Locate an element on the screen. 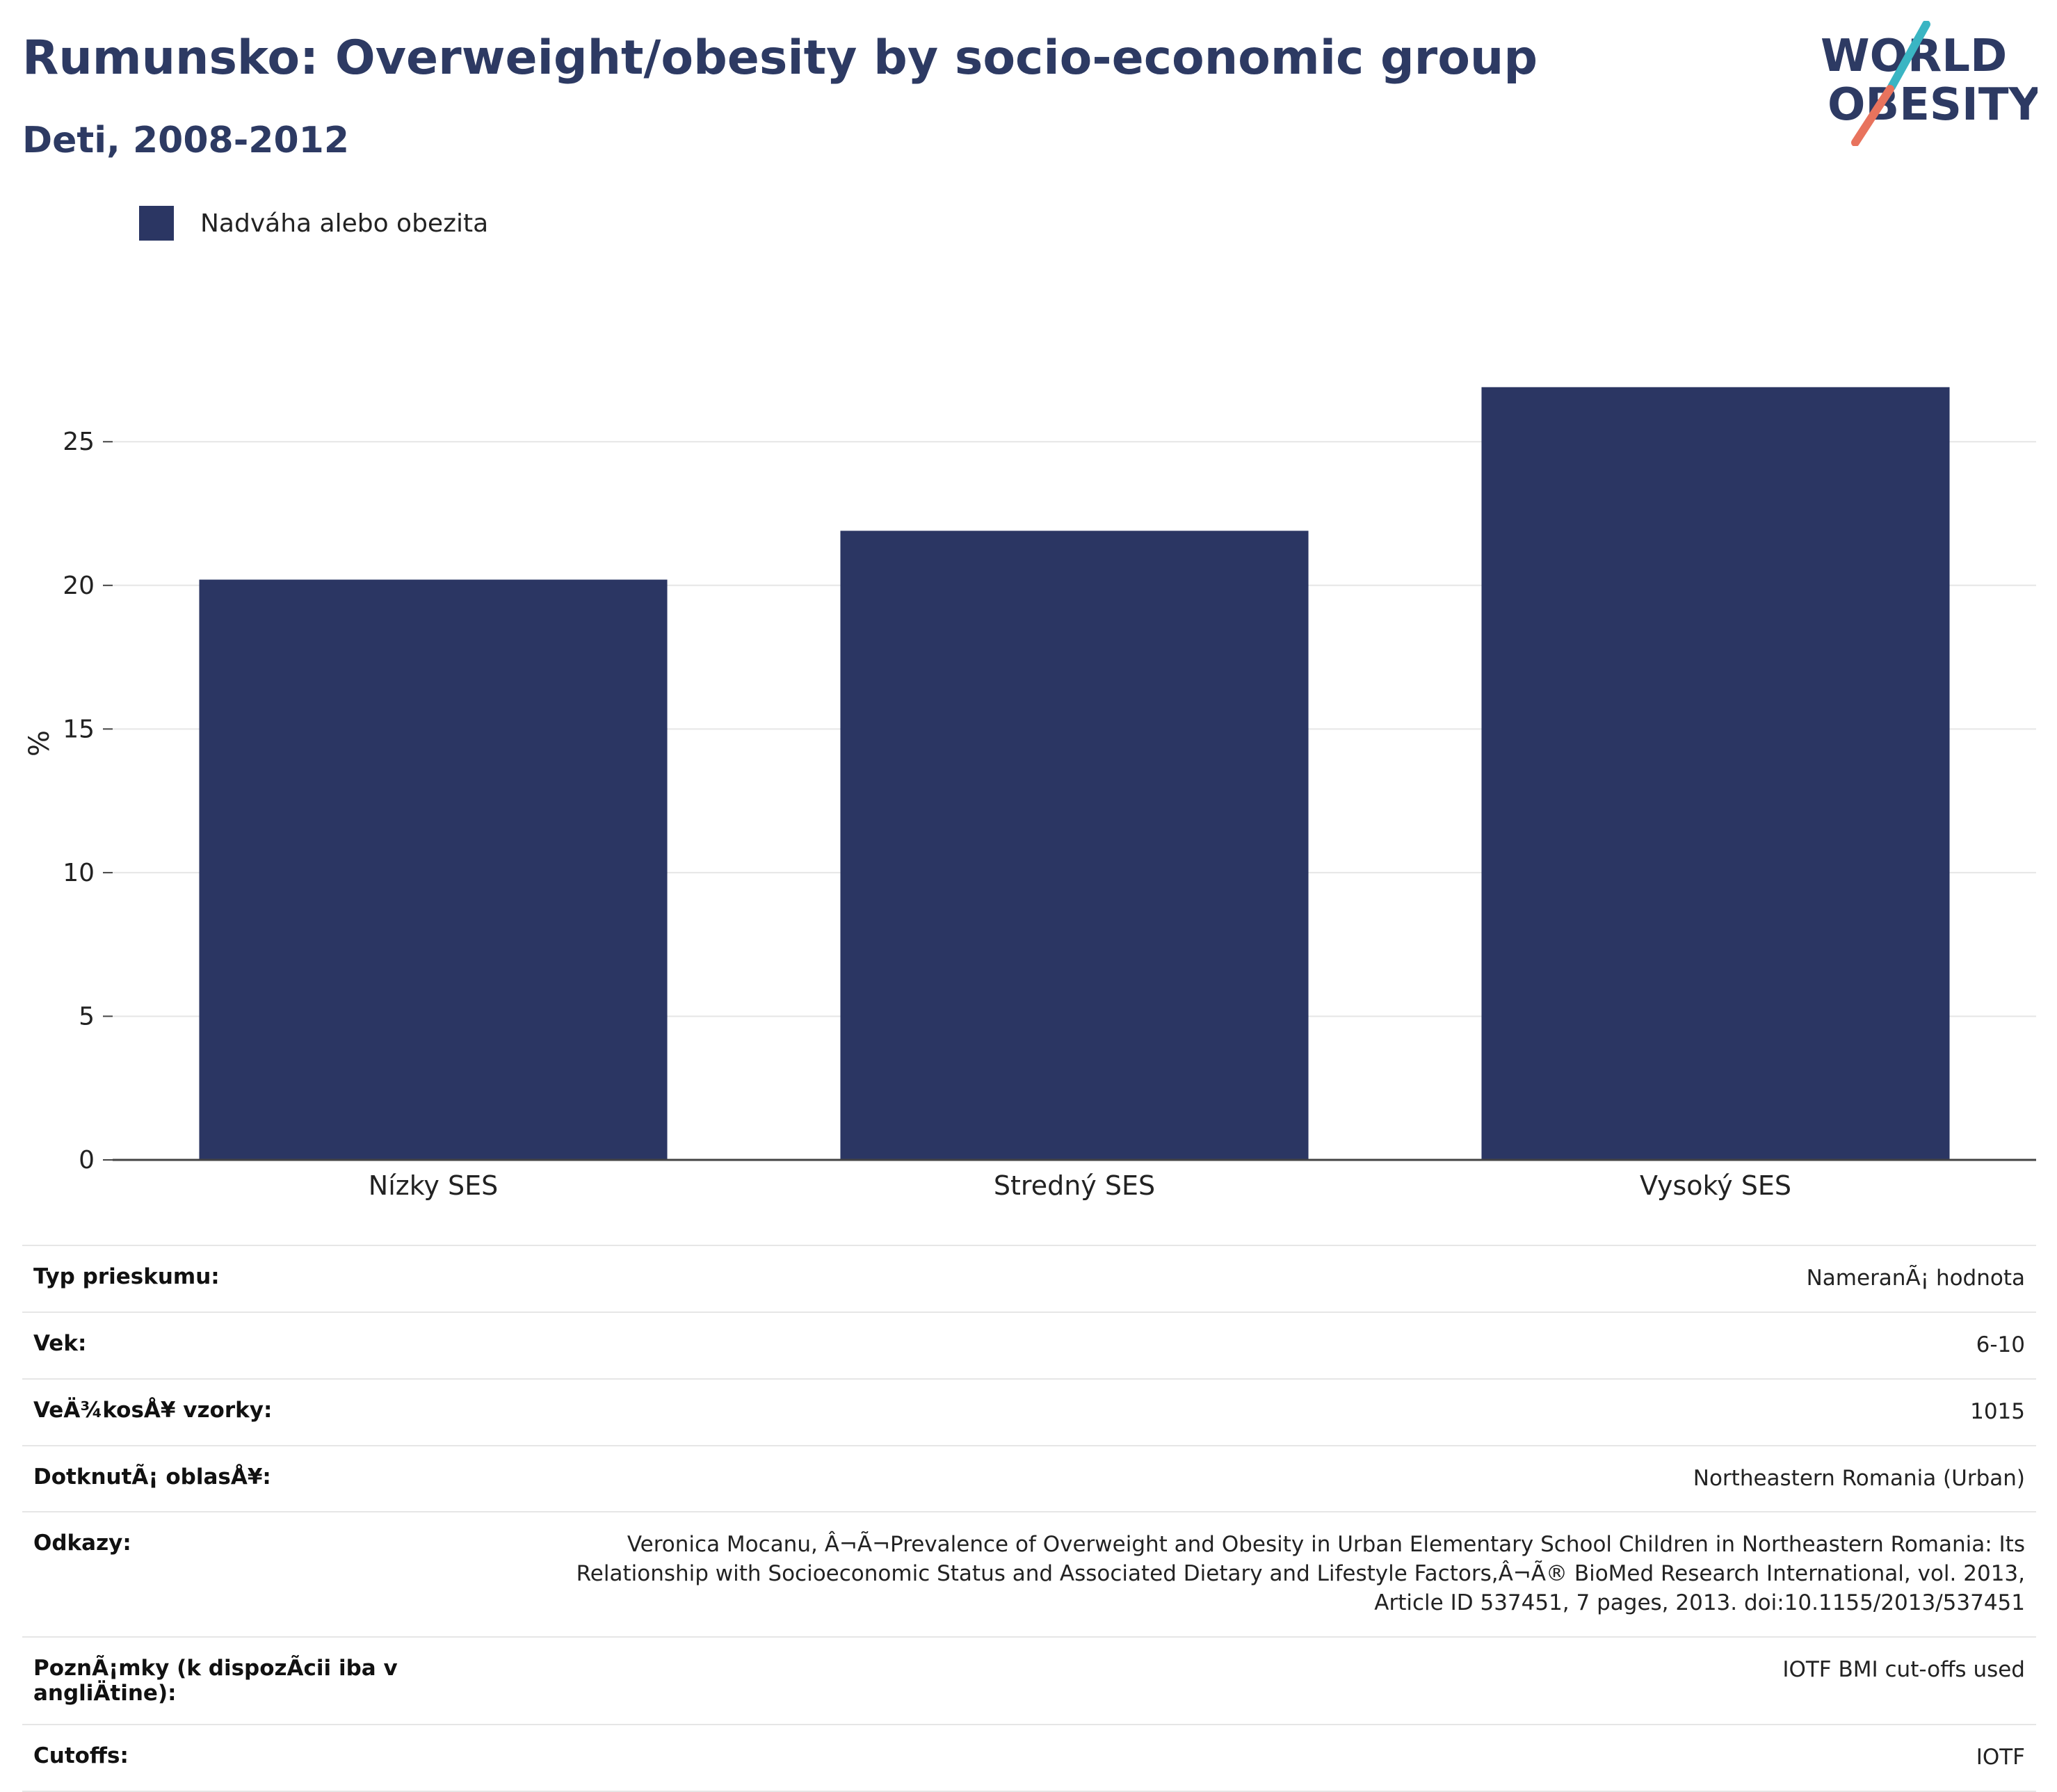 This screenshot has width=2057, height=1792. info-value: NameranÃ¡ hodnota is located at coordinates (1263, 1279).